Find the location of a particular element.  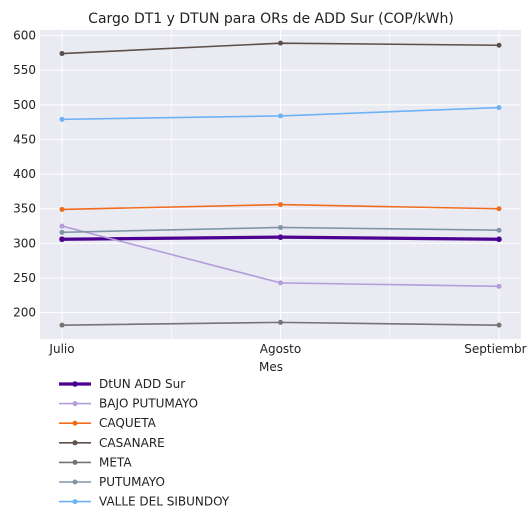

y-tick-label: 600 is located at coordinates (24, 36).